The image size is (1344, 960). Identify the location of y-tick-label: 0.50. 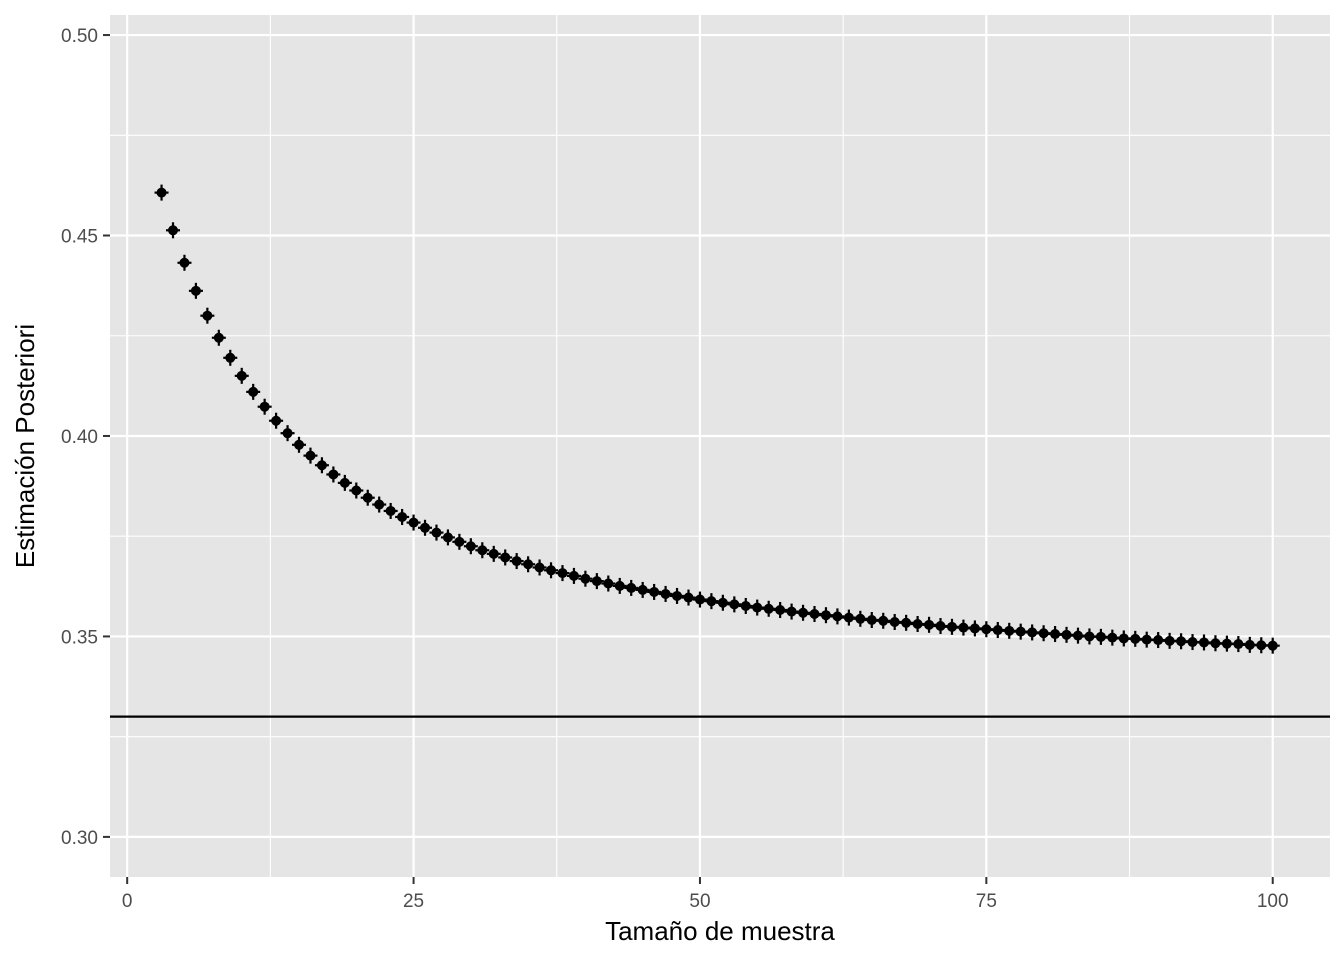
(79, 36).